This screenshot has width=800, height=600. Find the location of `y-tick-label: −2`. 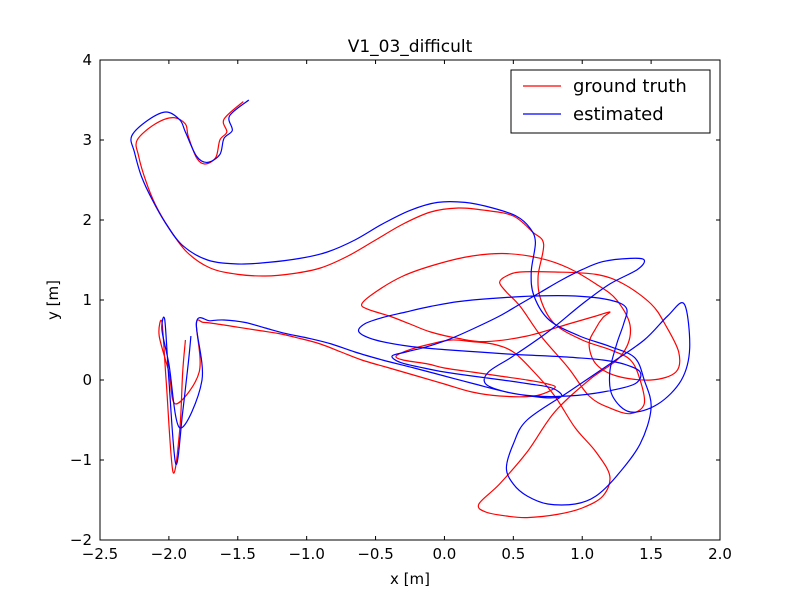

y-tick-label: −2 is located at coordinates (81, 540).